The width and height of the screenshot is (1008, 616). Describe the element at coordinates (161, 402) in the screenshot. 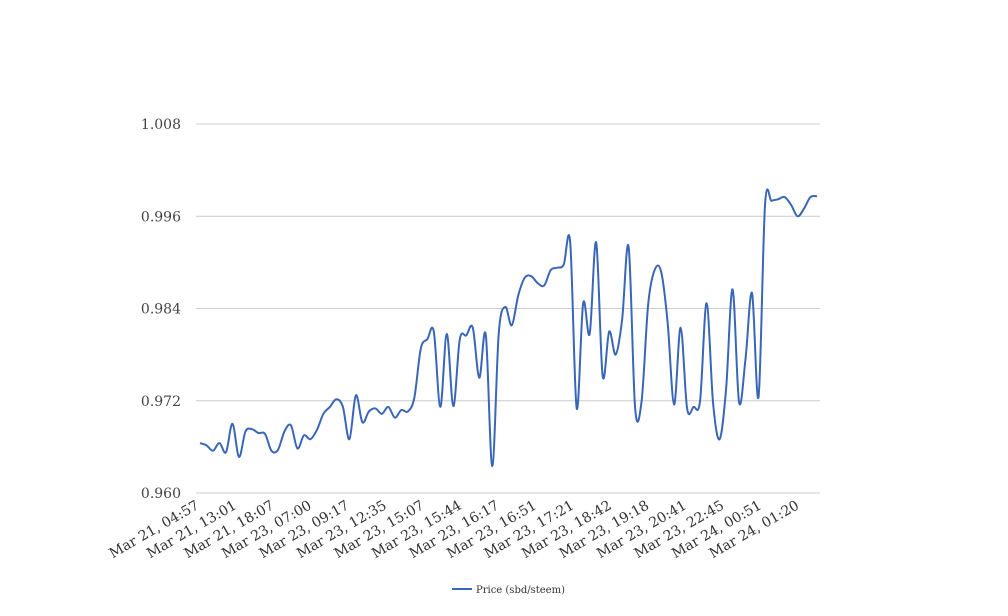

I see `y-tick-label: 0.972` at that location.